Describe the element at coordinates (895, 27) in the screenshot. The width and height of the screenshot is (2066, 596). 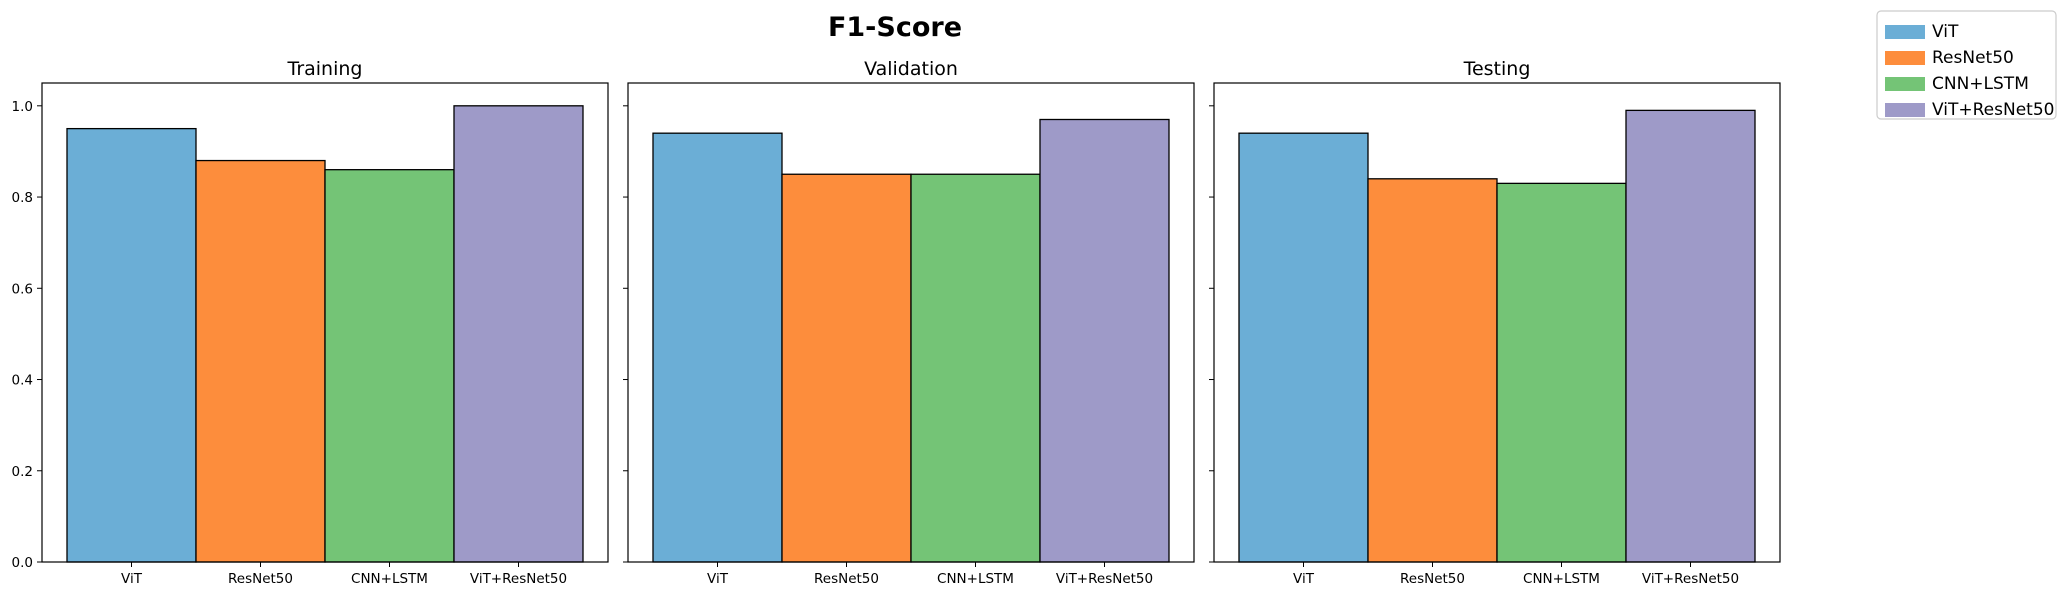
I see `chart-title: F1-Score` at that location.